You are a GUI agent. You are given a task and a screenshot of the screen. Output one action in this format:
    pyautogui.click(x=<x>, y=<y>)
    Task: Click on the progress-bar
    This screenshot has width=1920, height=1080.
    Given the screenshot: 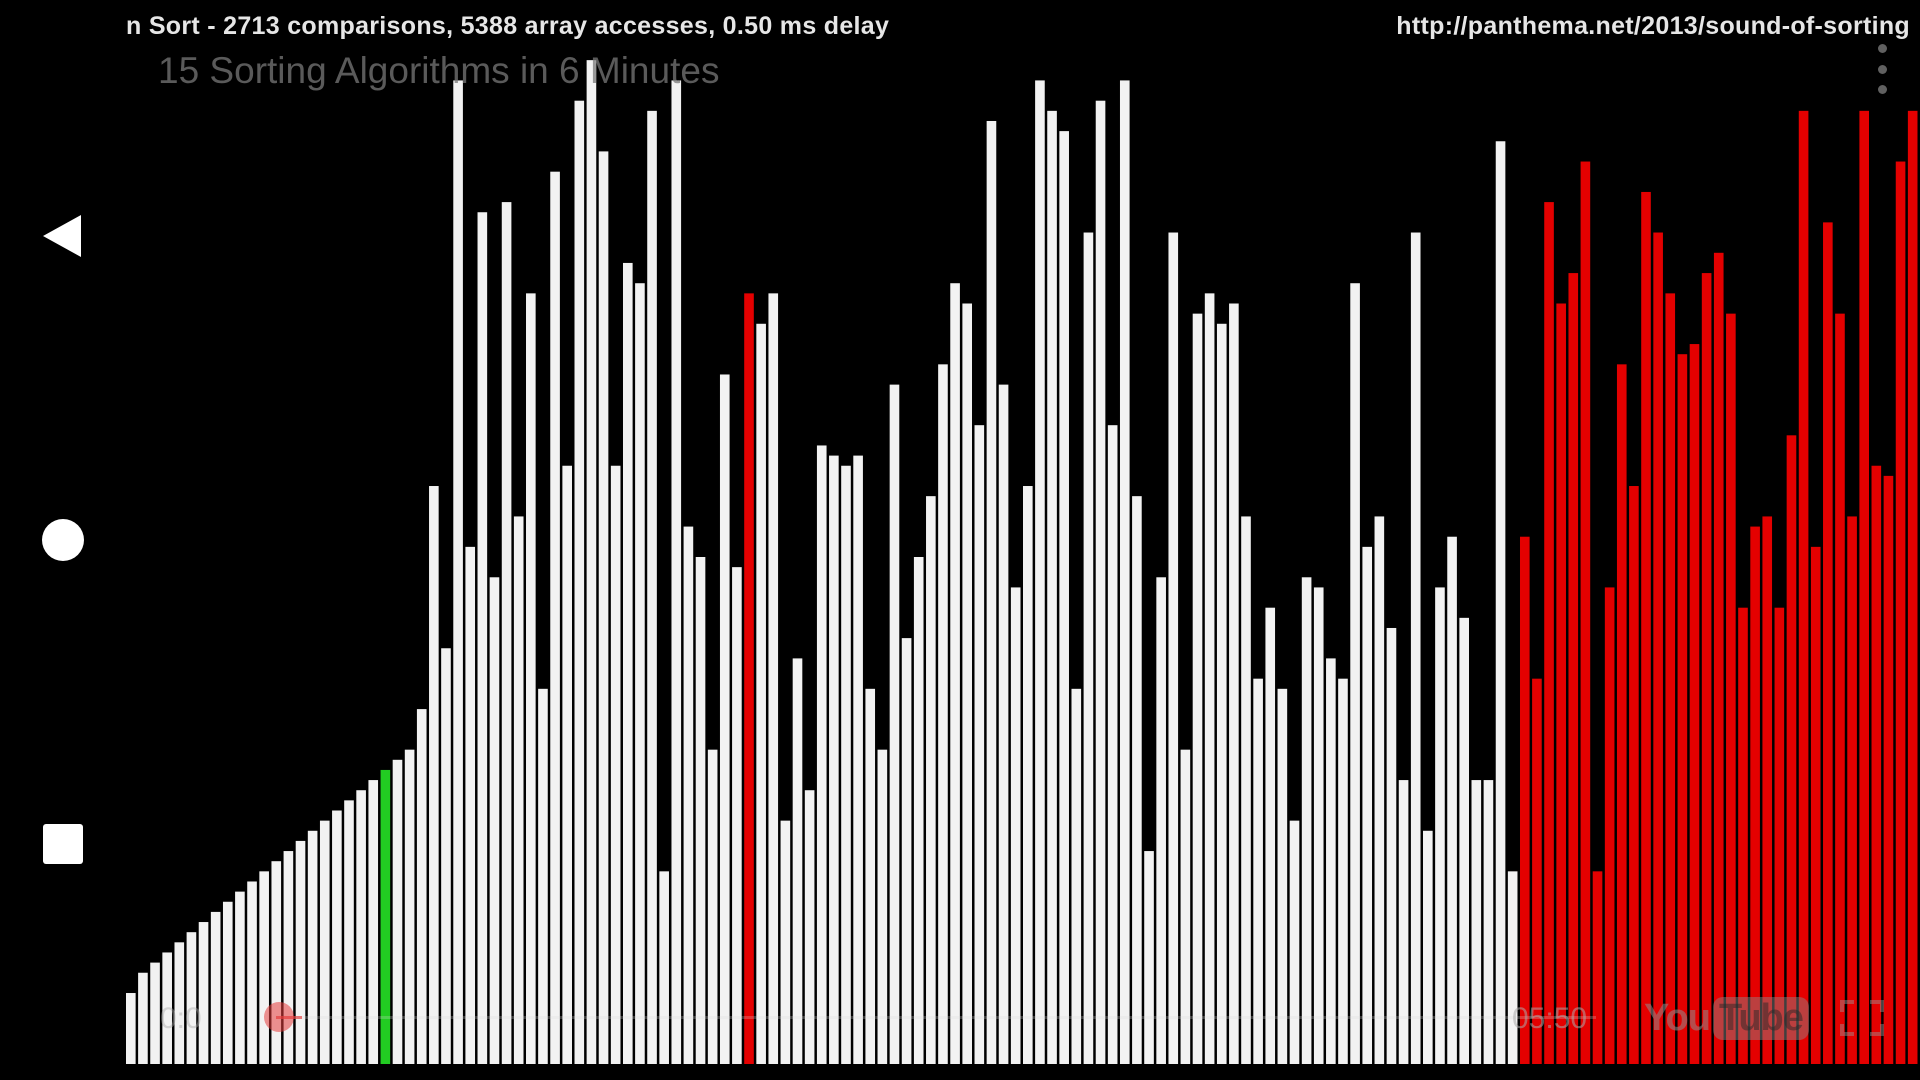 What is the action you would take?
    pyautogui.click(x=936, y=1017)
    